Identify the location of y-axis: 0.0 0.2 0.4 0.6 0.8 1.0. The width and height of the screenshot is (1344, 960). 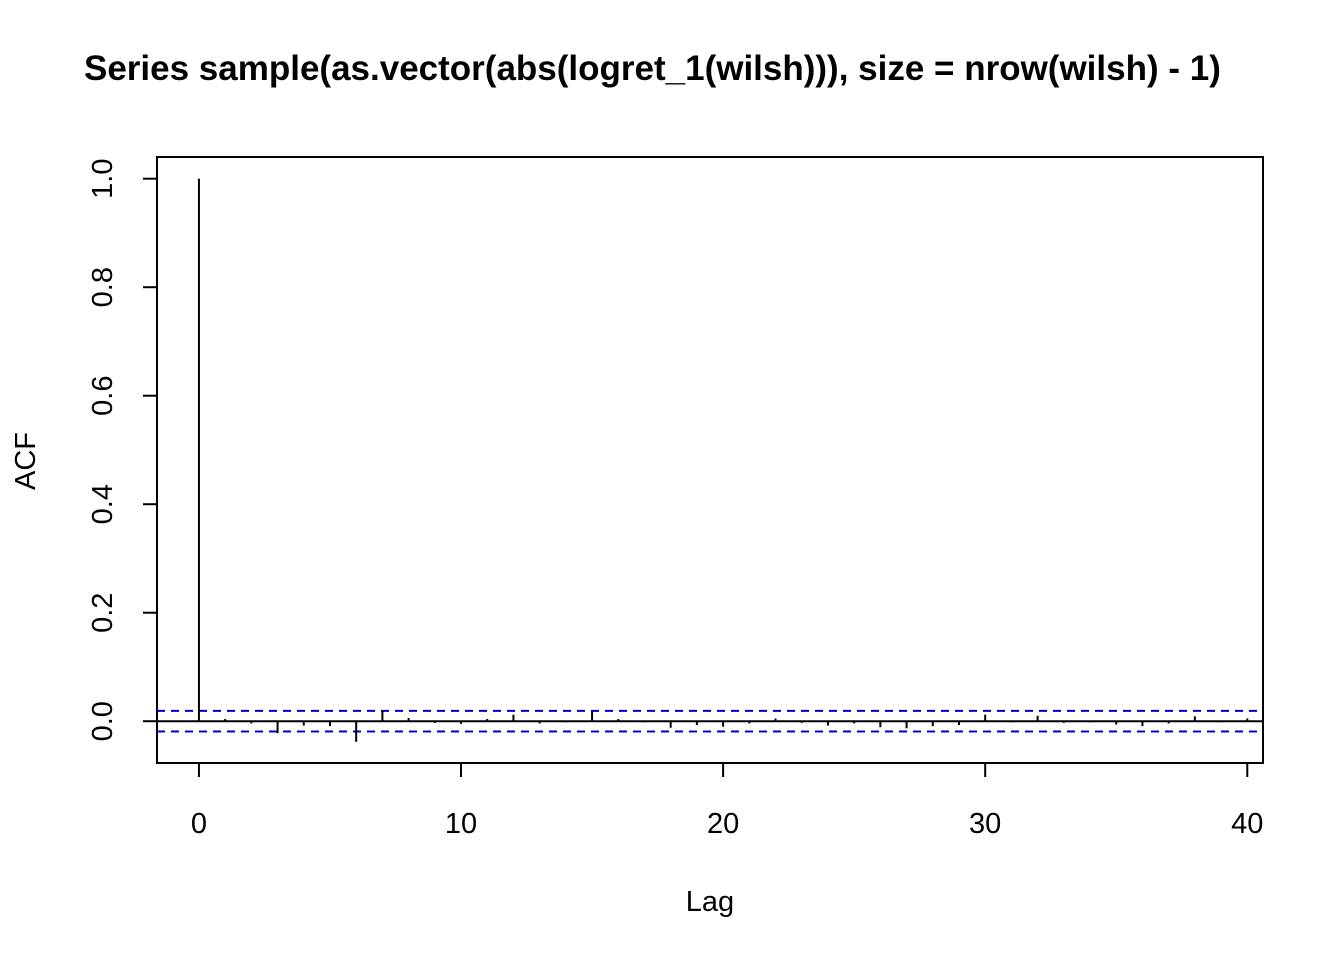
(122, 450).